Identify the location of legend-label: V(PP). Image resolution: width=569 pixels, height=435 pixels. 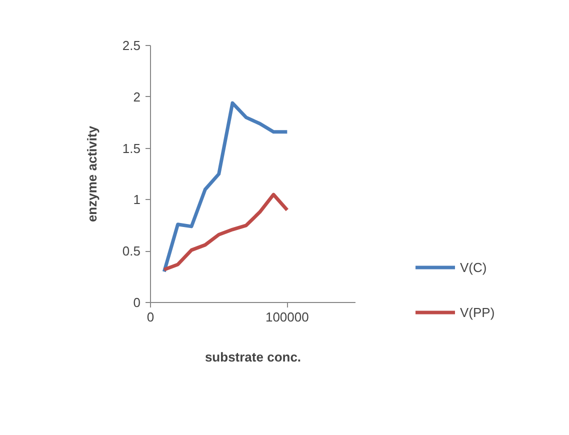
(477, 312).